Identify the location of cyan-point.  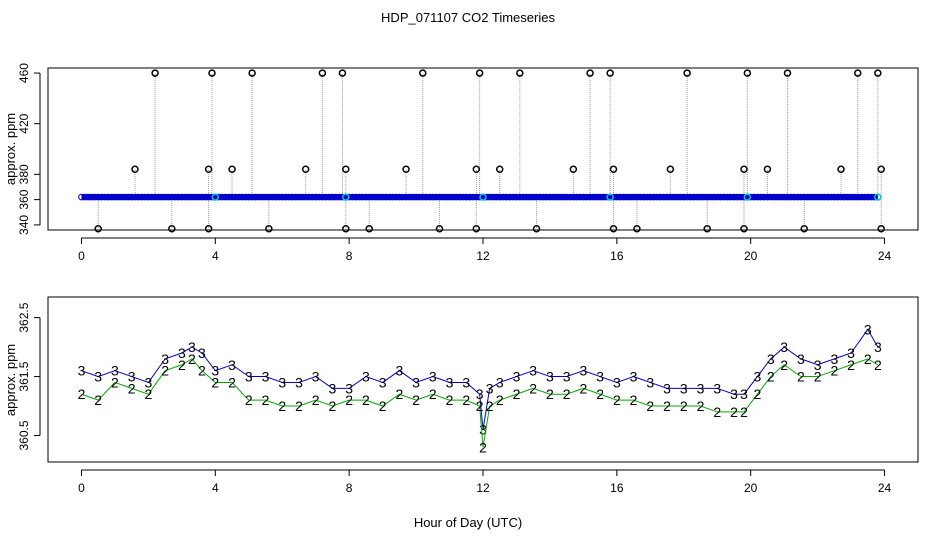
(215, 197).